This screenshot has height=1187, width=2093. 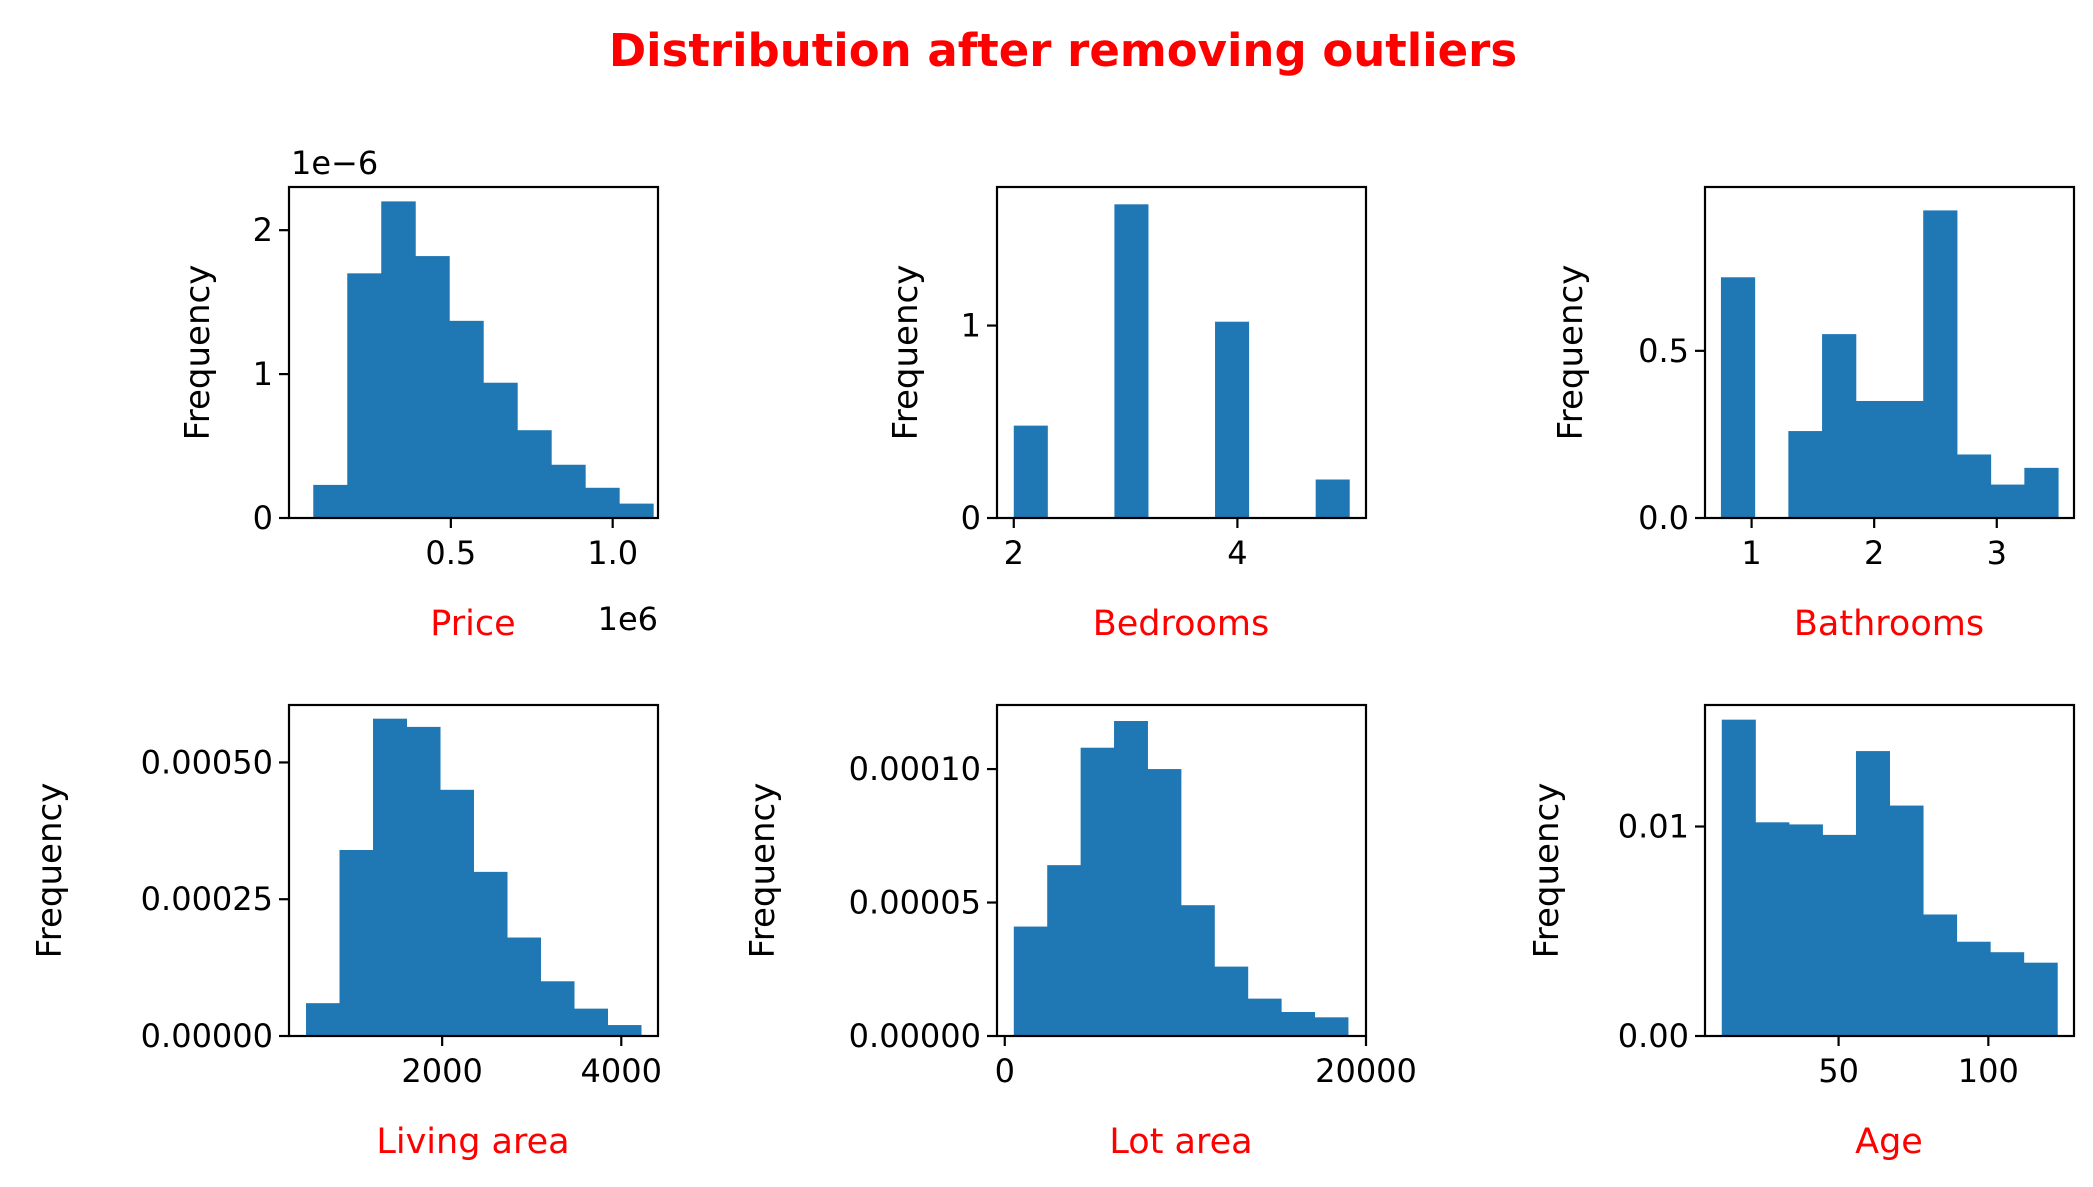 I want to click on y-tick-label: 1, so click(x=263, y=374).